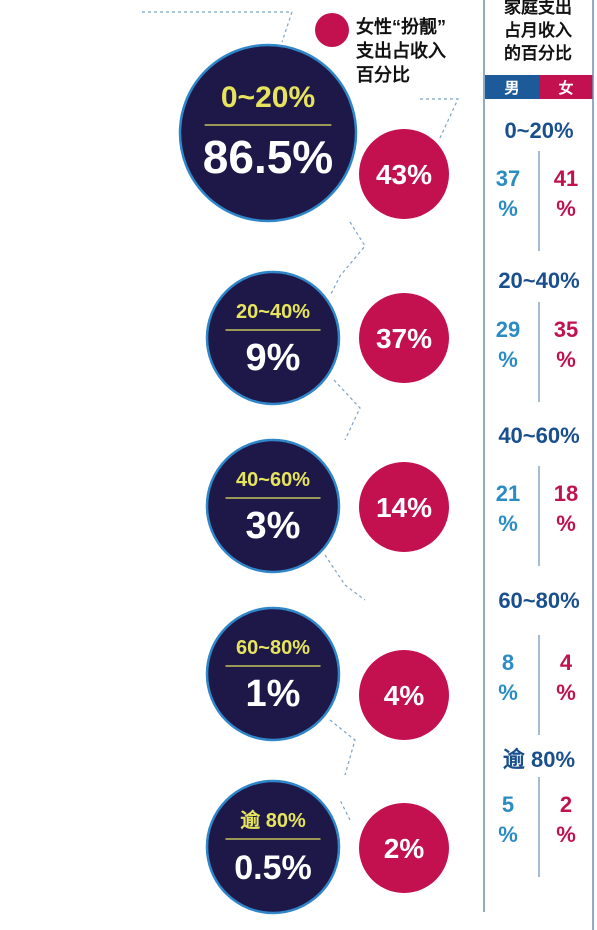  Describe the element at coordinates (538, 435) in the screenshot. I see `table-range-header: 40~60%` at that location.